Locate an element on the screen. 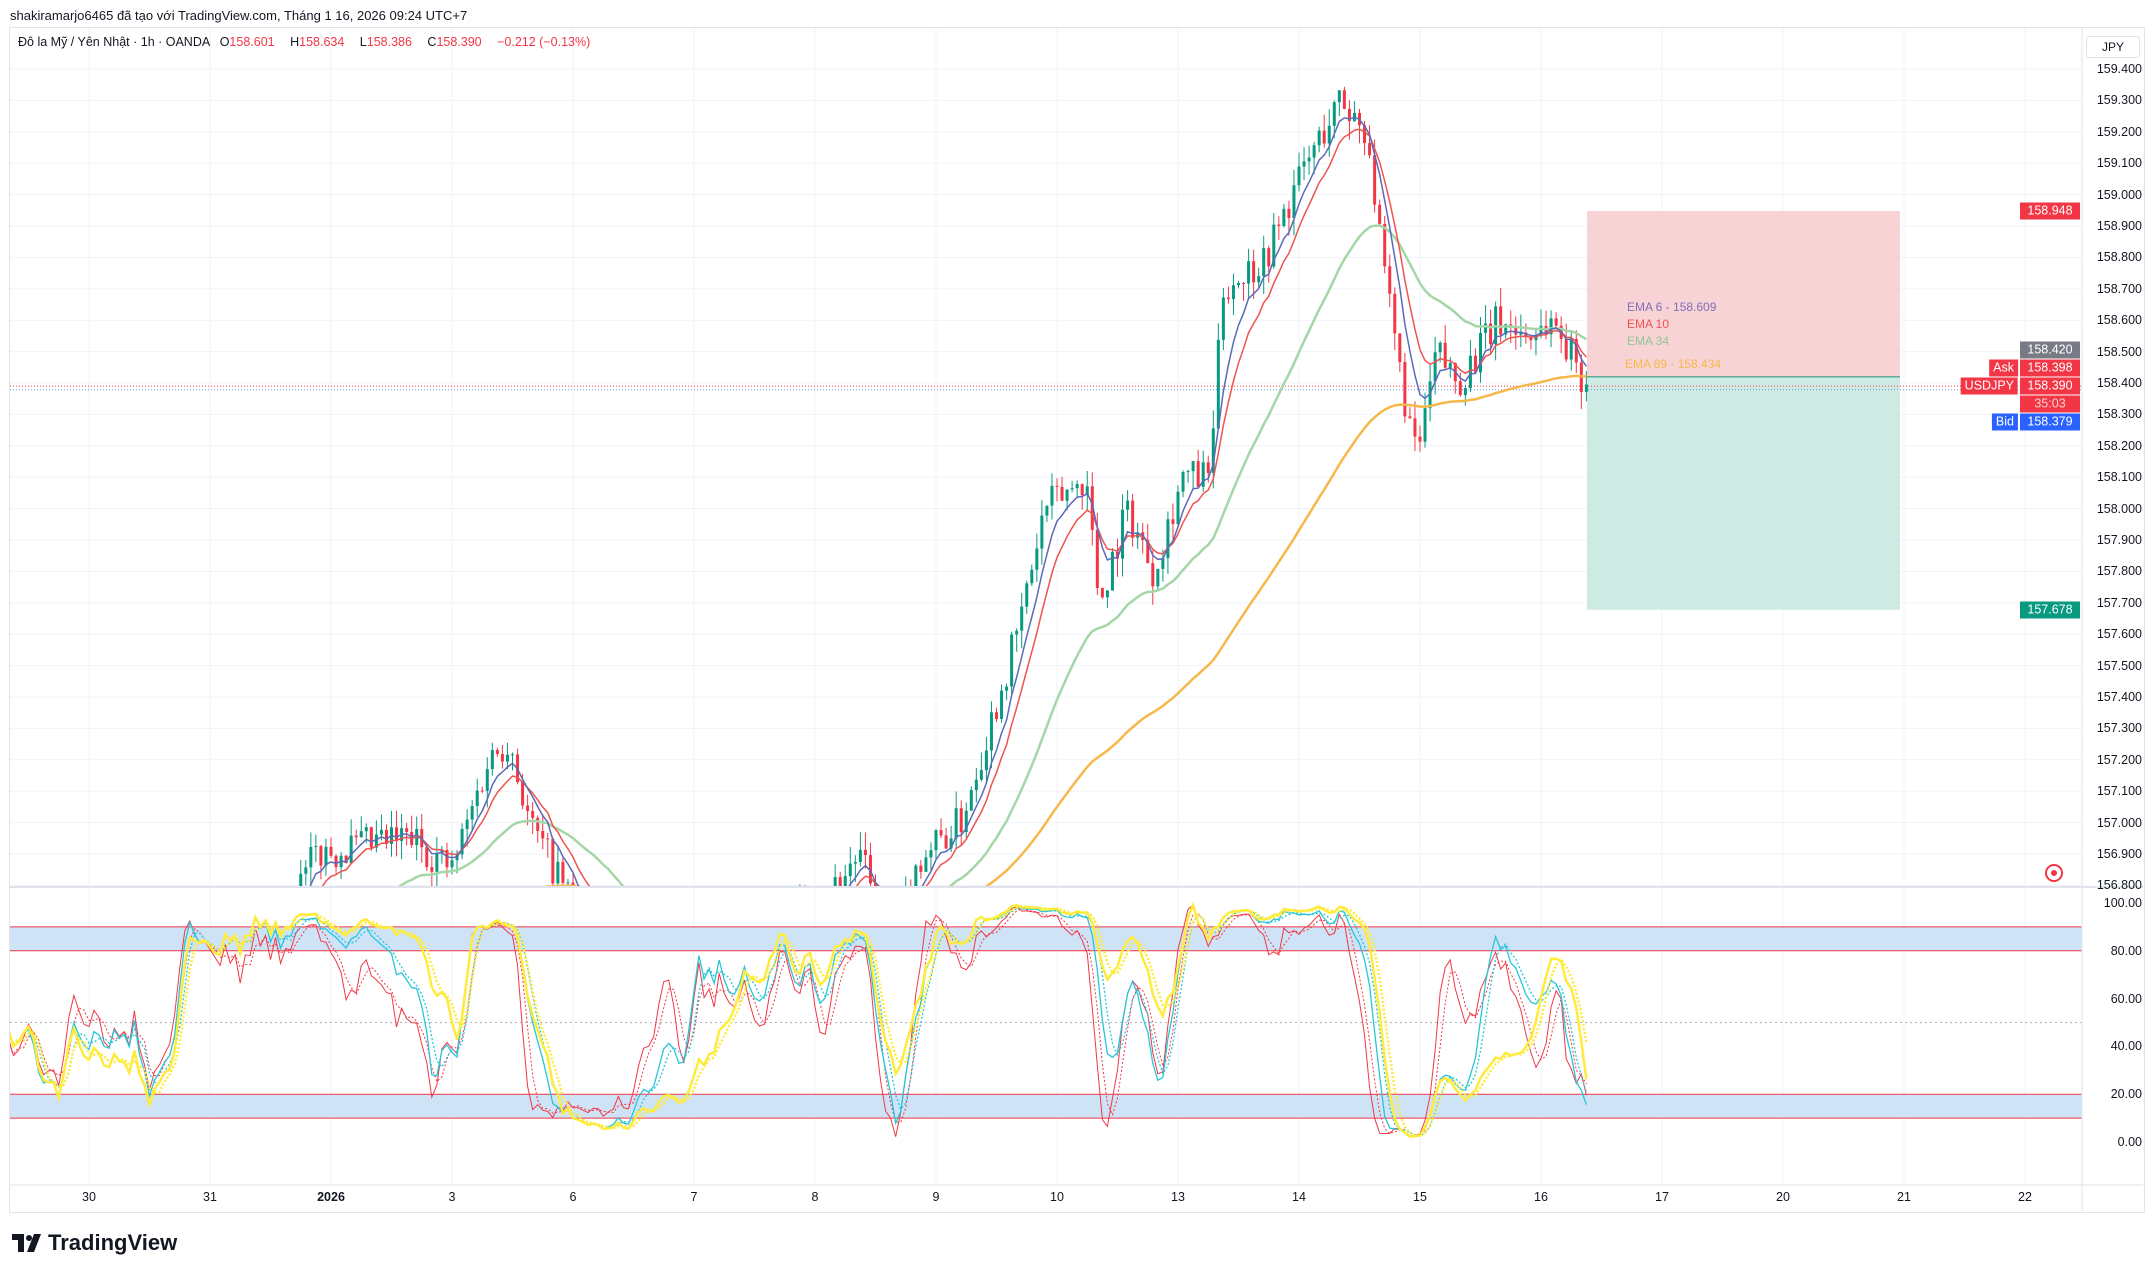 Image resolution: width=2154 pixels, height=1272 pixels. tradingview-logo: TradingView is located at coordinates (94, 1243).